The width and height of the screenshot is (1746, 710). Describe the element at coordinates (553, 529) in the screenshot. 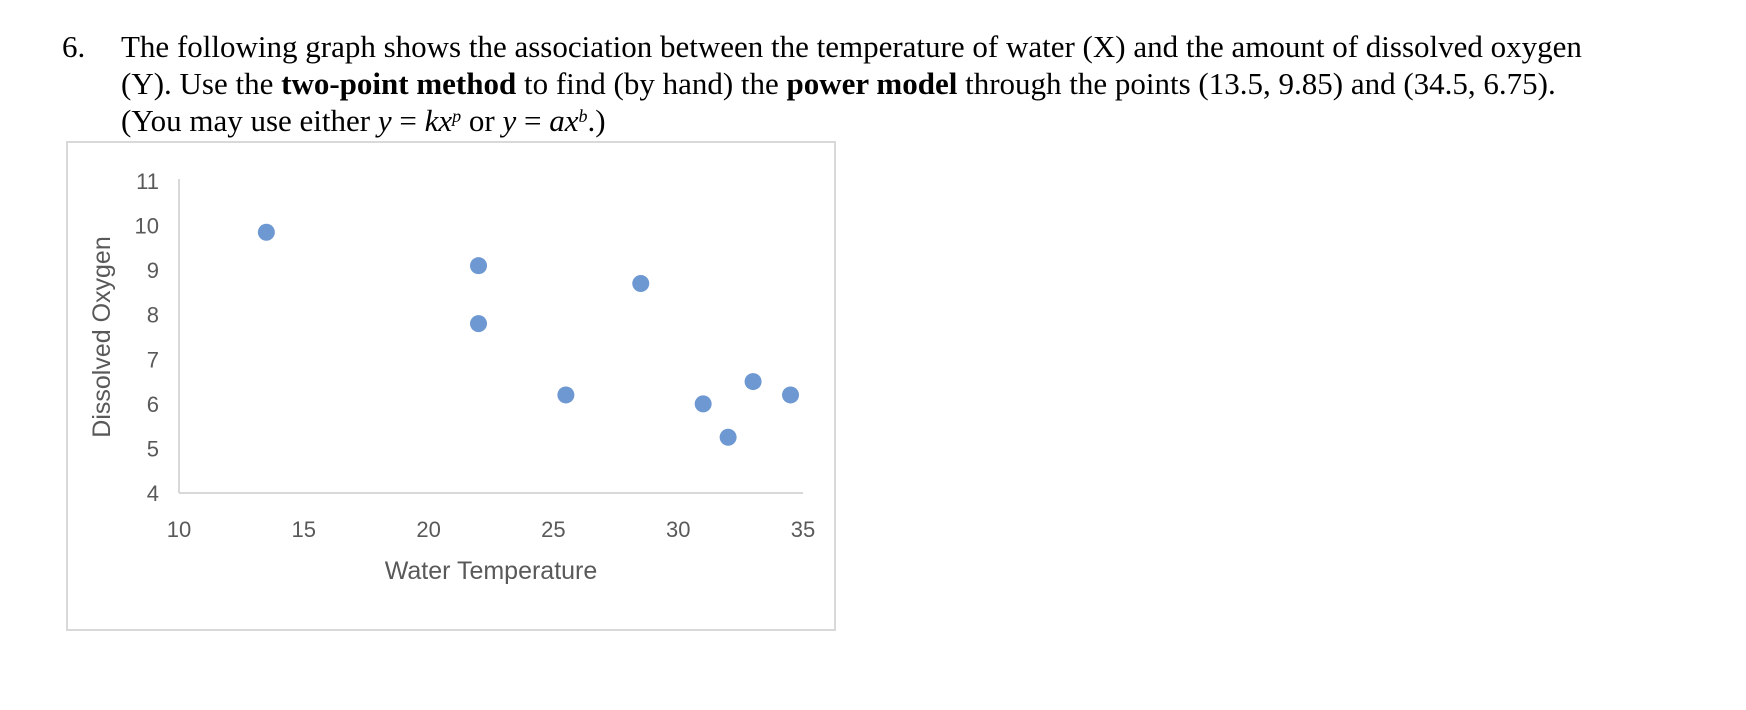

I see `x-tick-label: 25` at that location.